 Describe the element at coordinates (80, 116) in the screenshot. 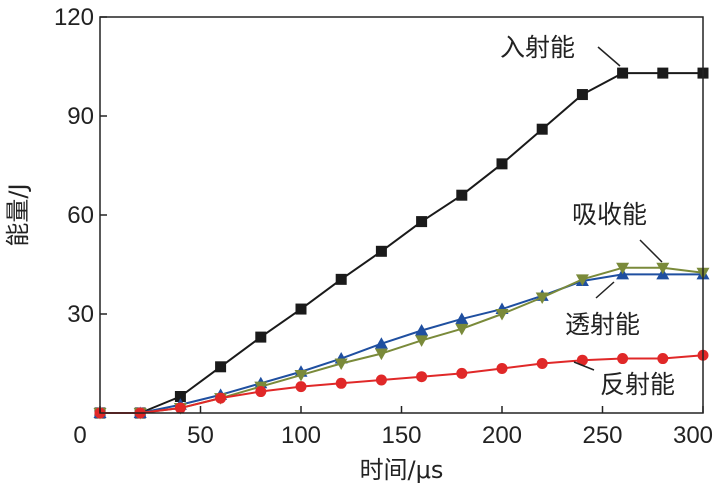

I see `y-tick-label: 90` at that location.